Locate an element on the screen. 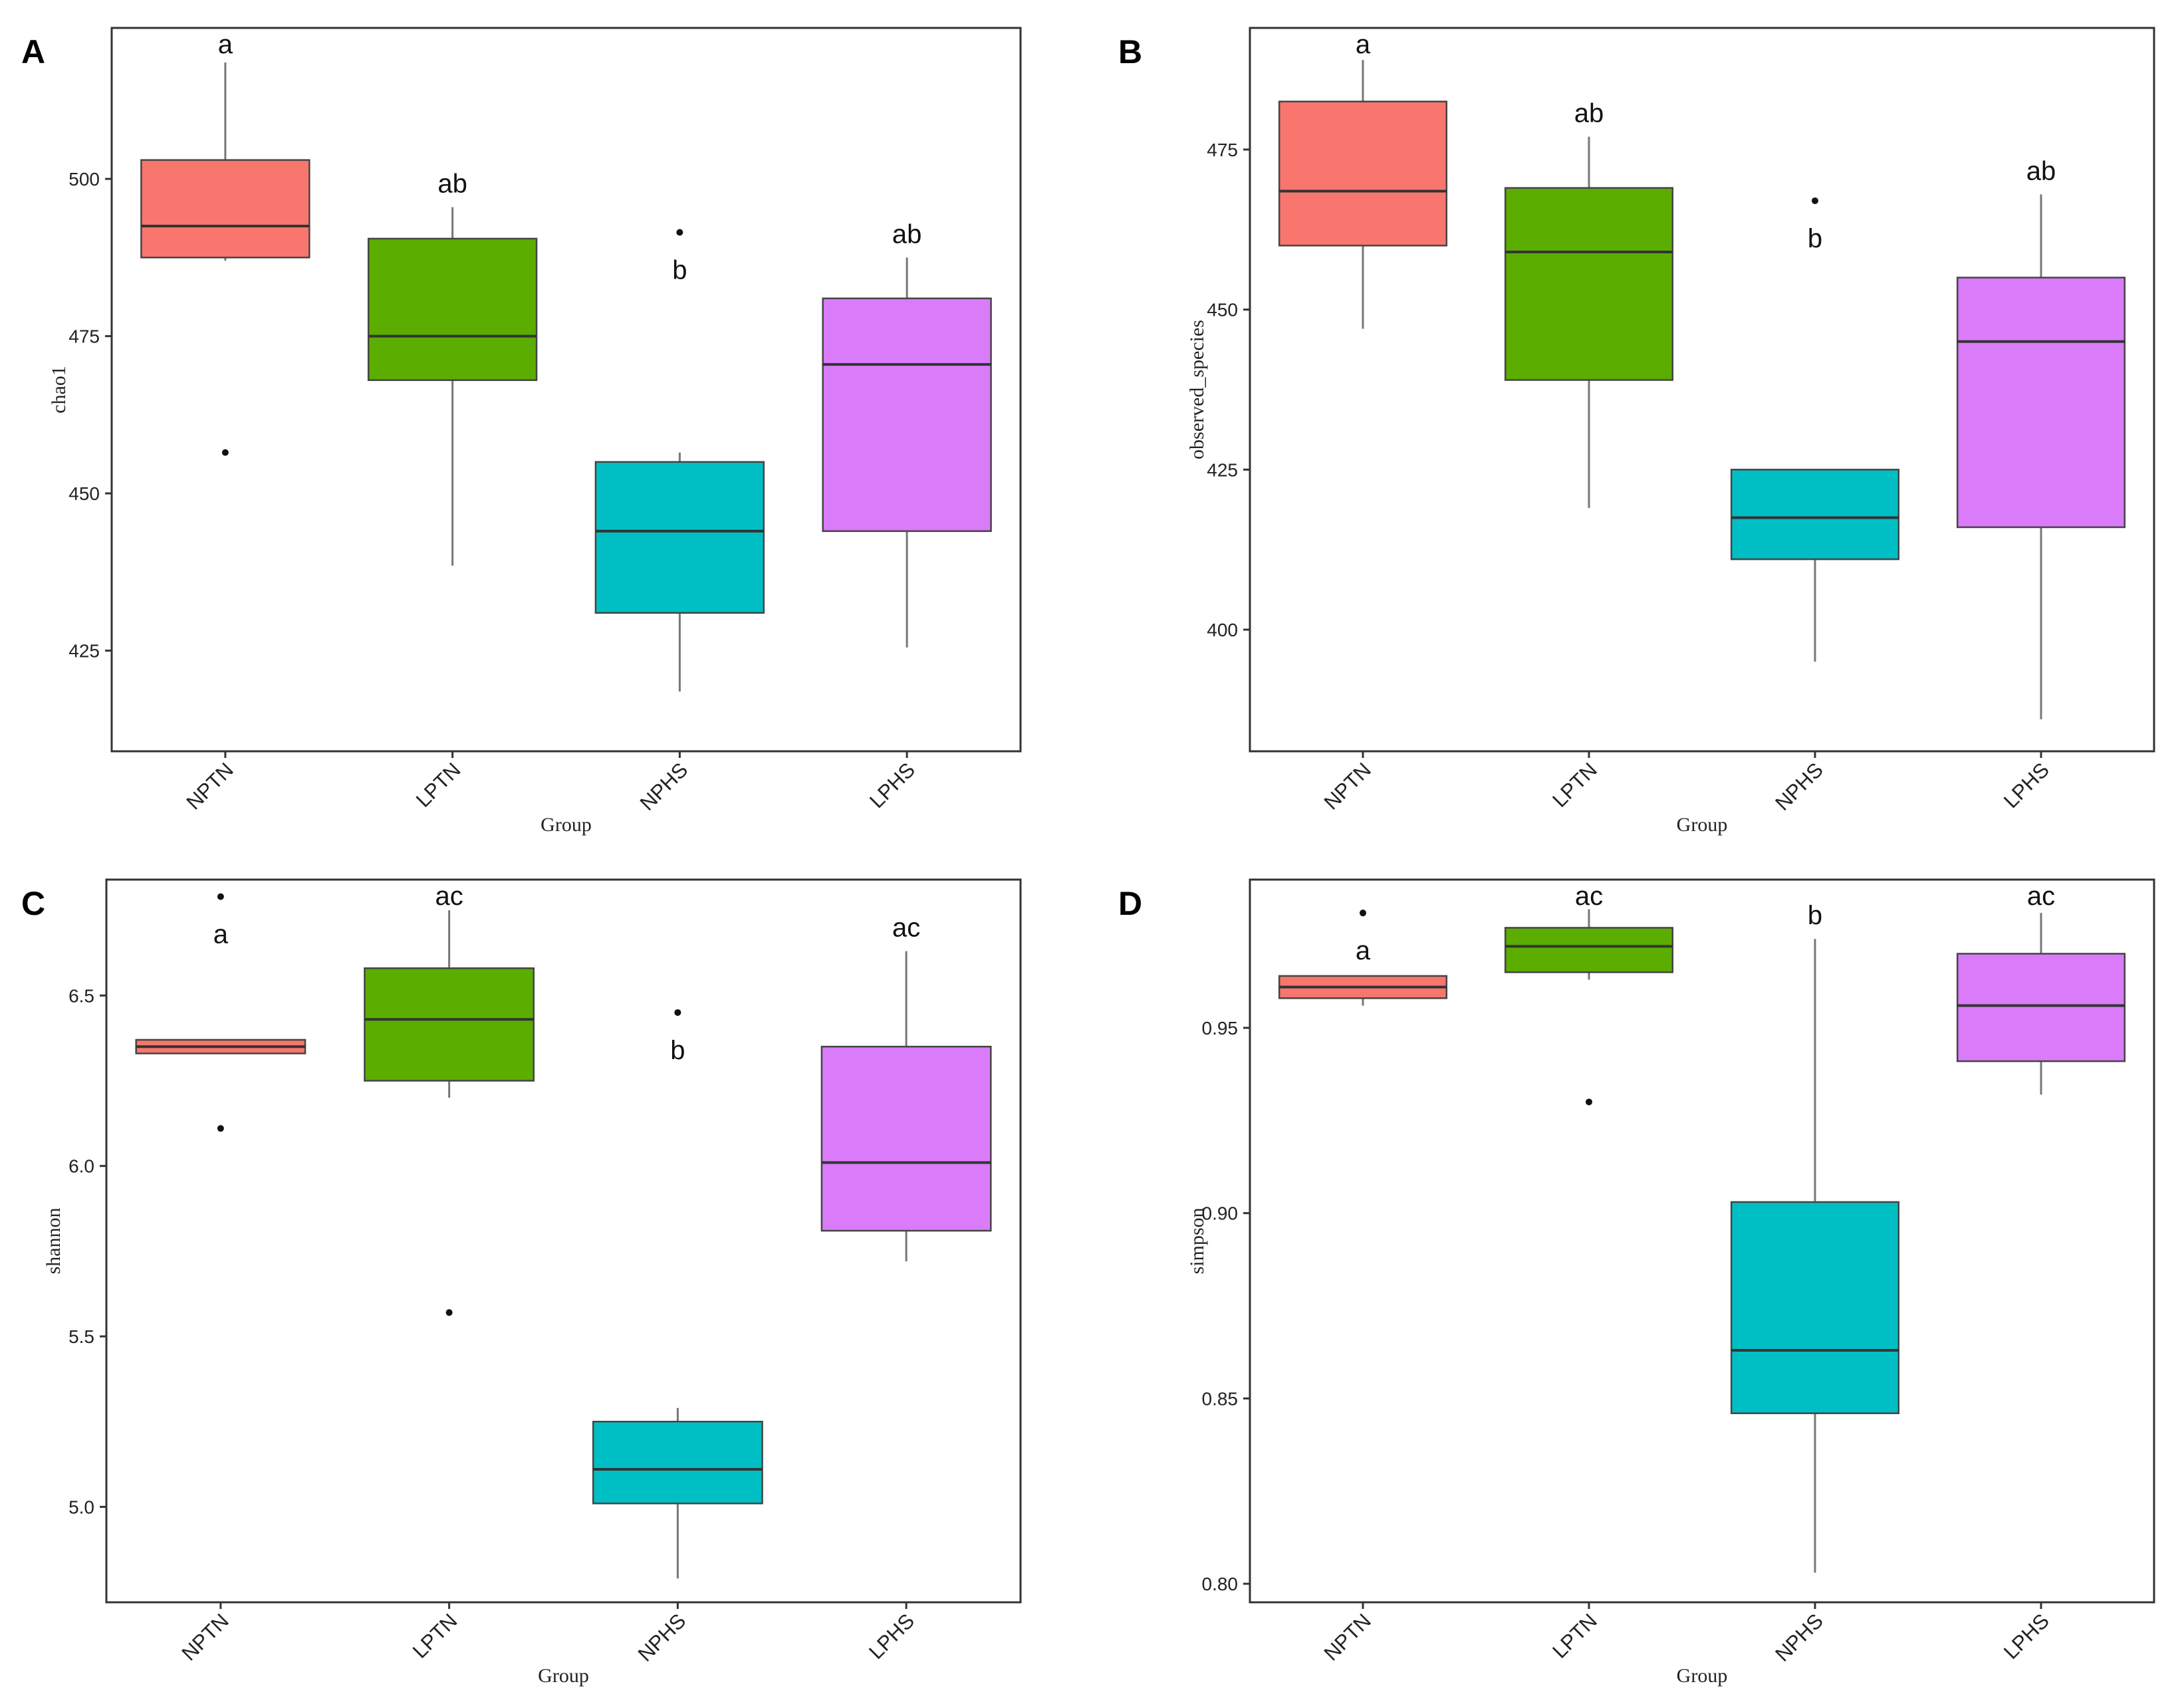  y-tick-label: 0.90 is located at coordinates (1220, 1213).